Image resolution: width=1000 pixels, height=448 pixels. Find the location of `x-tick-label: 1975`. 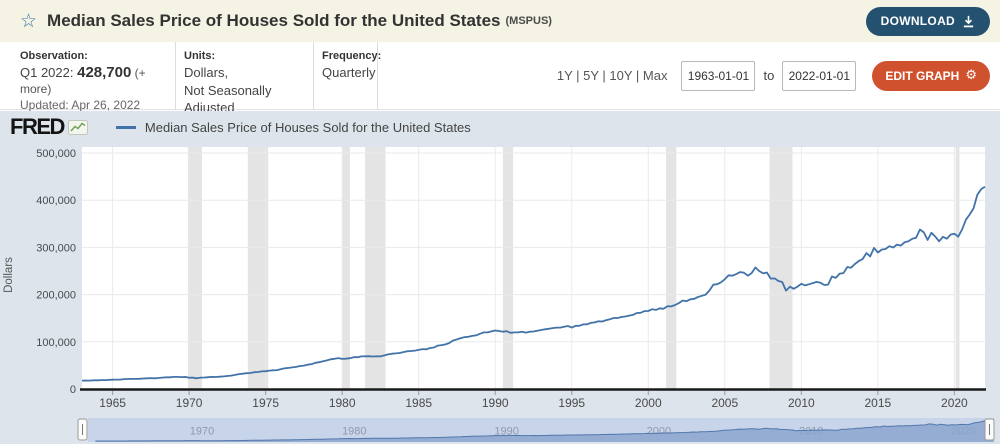

x-tick-label: 1975 is located at coordinates (265, 403).